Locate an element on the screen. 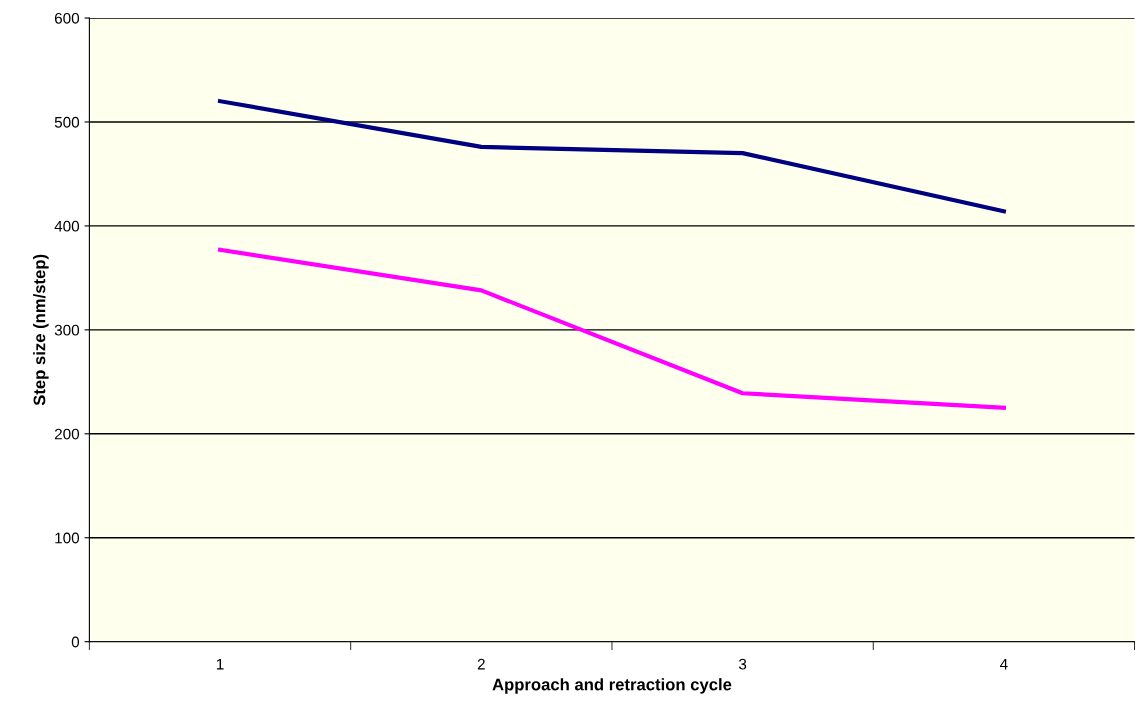  x-tick-label: 3 is located at coordinates (742, 664).